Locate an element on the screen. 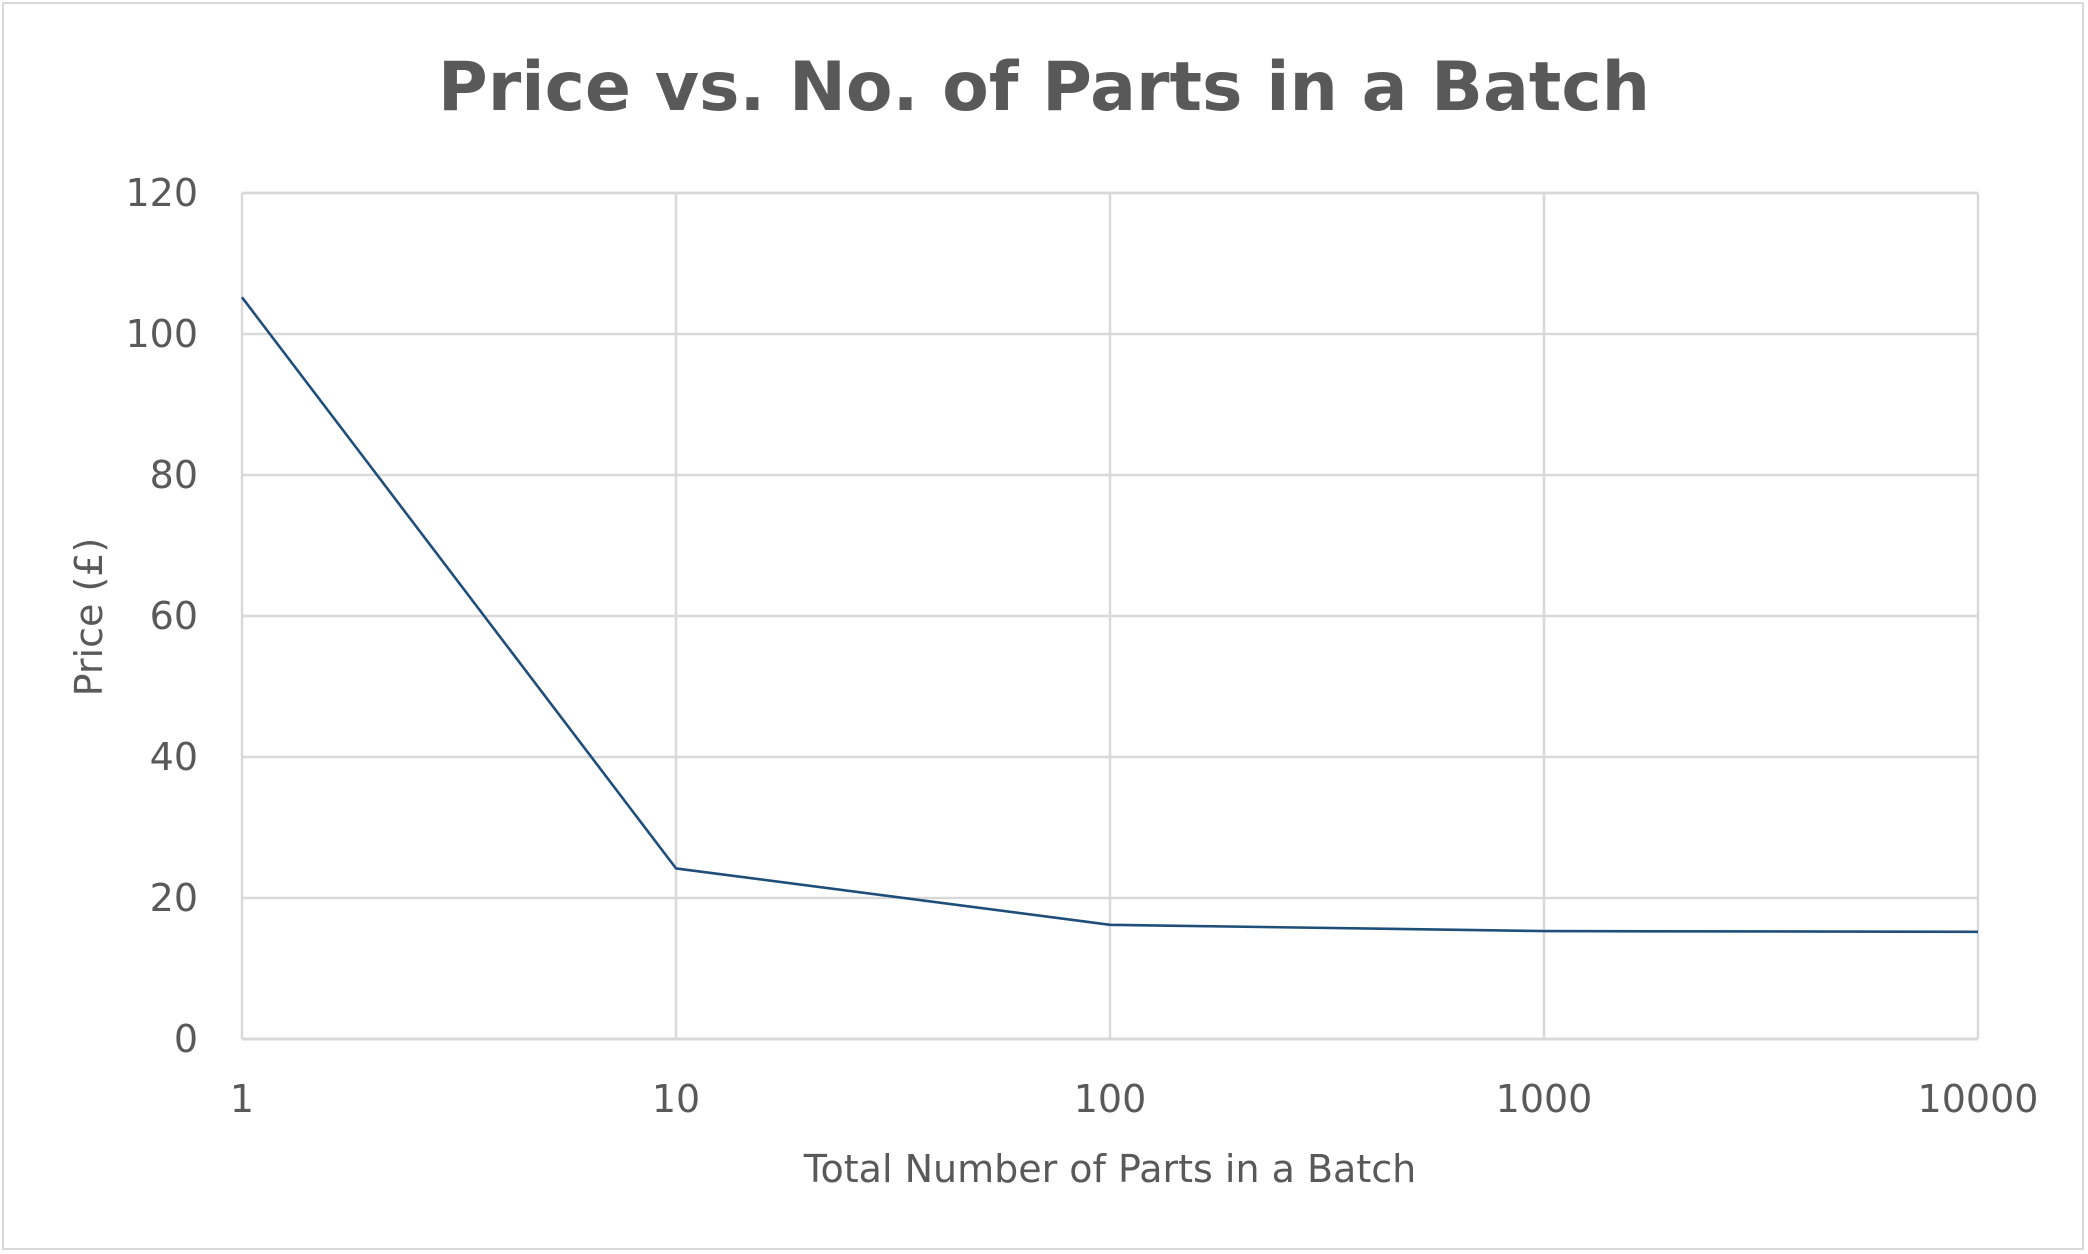 The width and height of the screenshot is (2088, 1254). x-tick-label: 1000 is located at coordinates (1544, 1099).